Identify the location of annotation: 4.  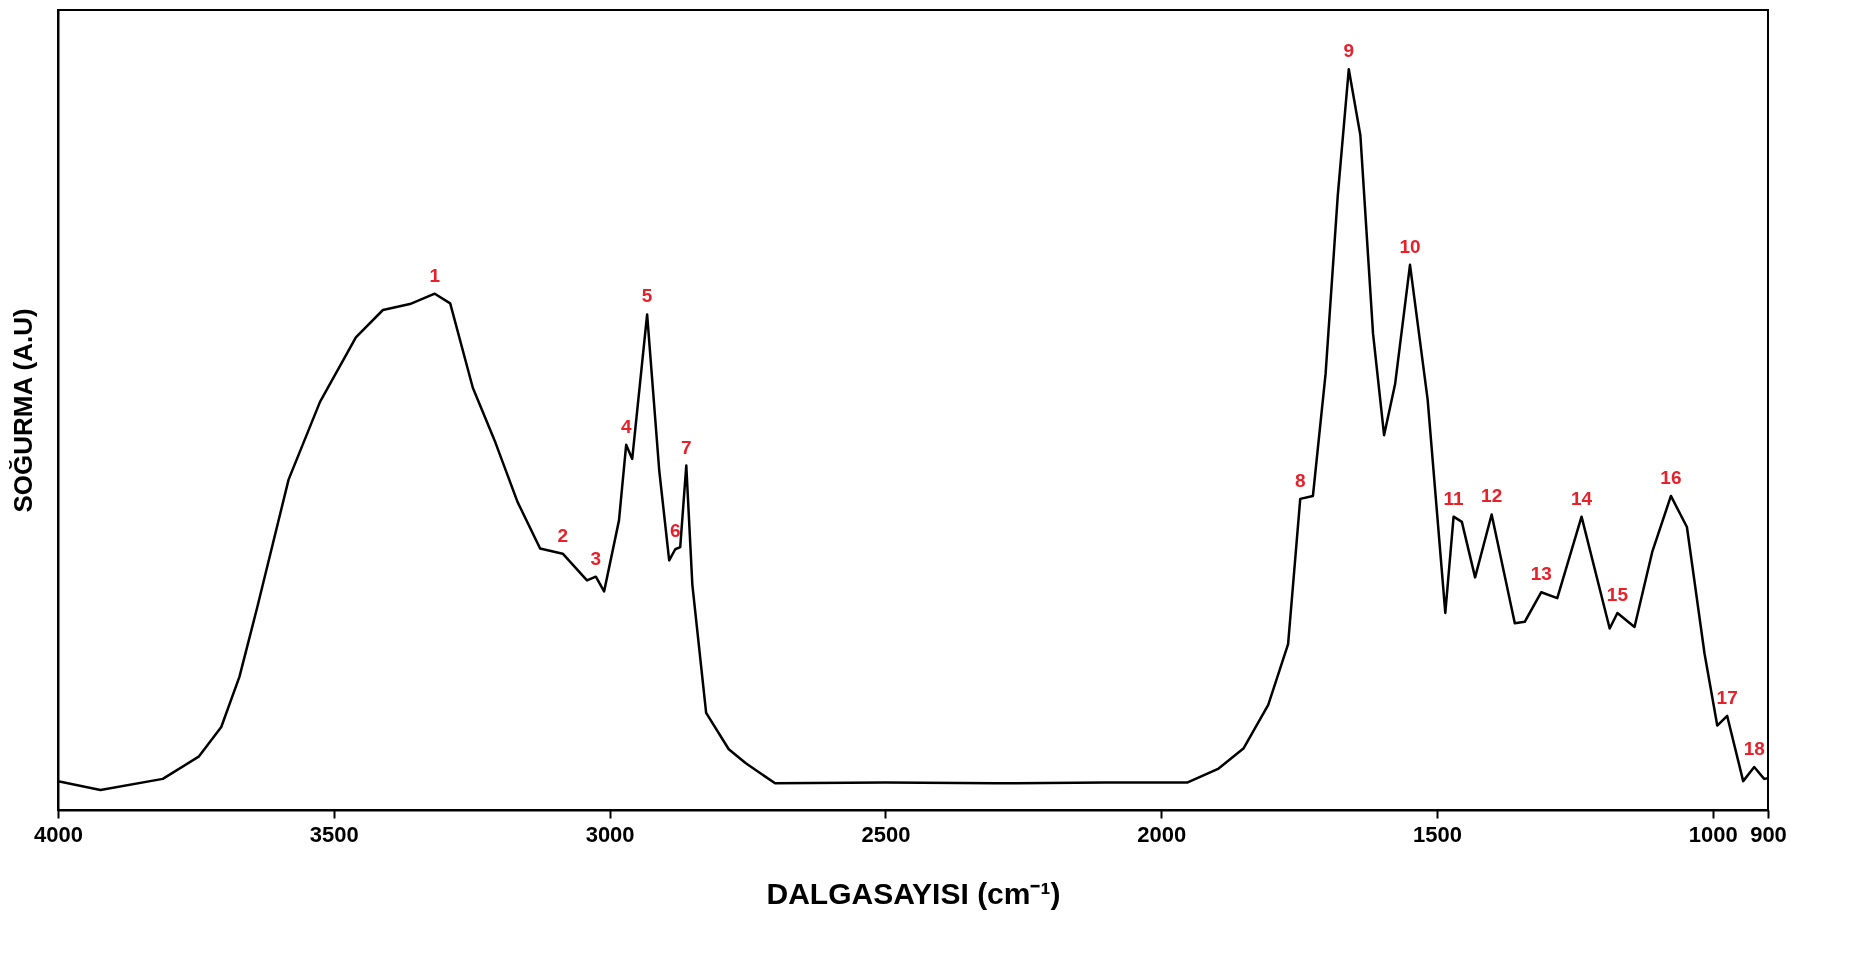
(626, 426).